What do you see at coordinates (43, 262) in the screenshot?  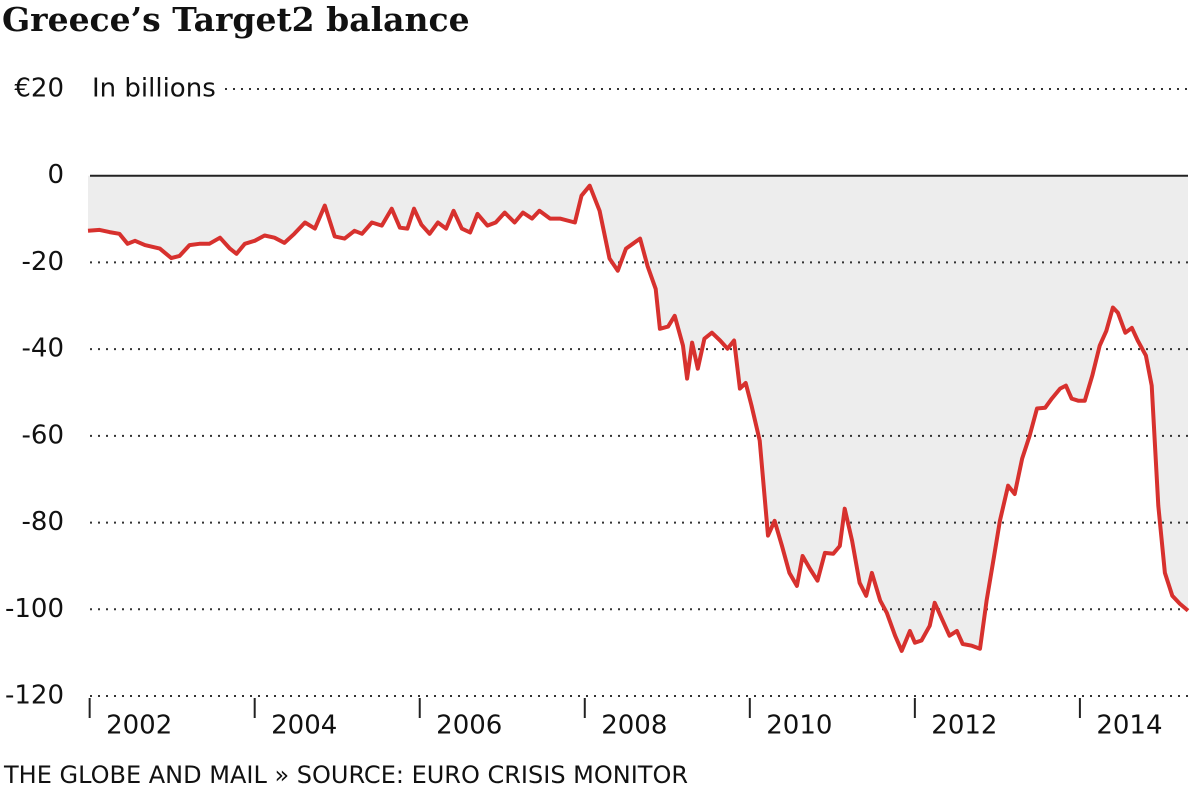 I see `y-tick-label: -20` at bounding box center [43, 262].